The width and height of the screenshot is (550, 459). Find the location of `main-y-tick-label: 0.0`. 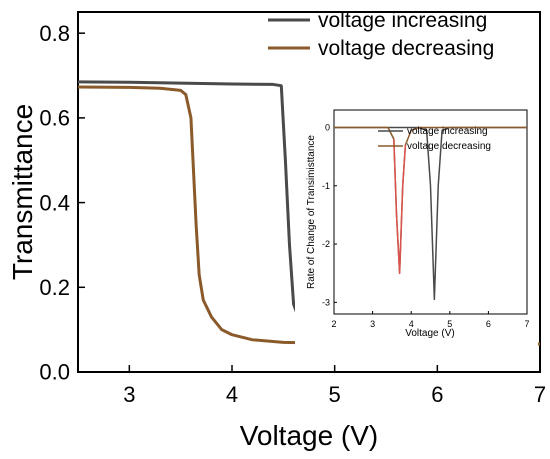

main-y-tick-label: 0.0 is located at coordinates (54, 372).